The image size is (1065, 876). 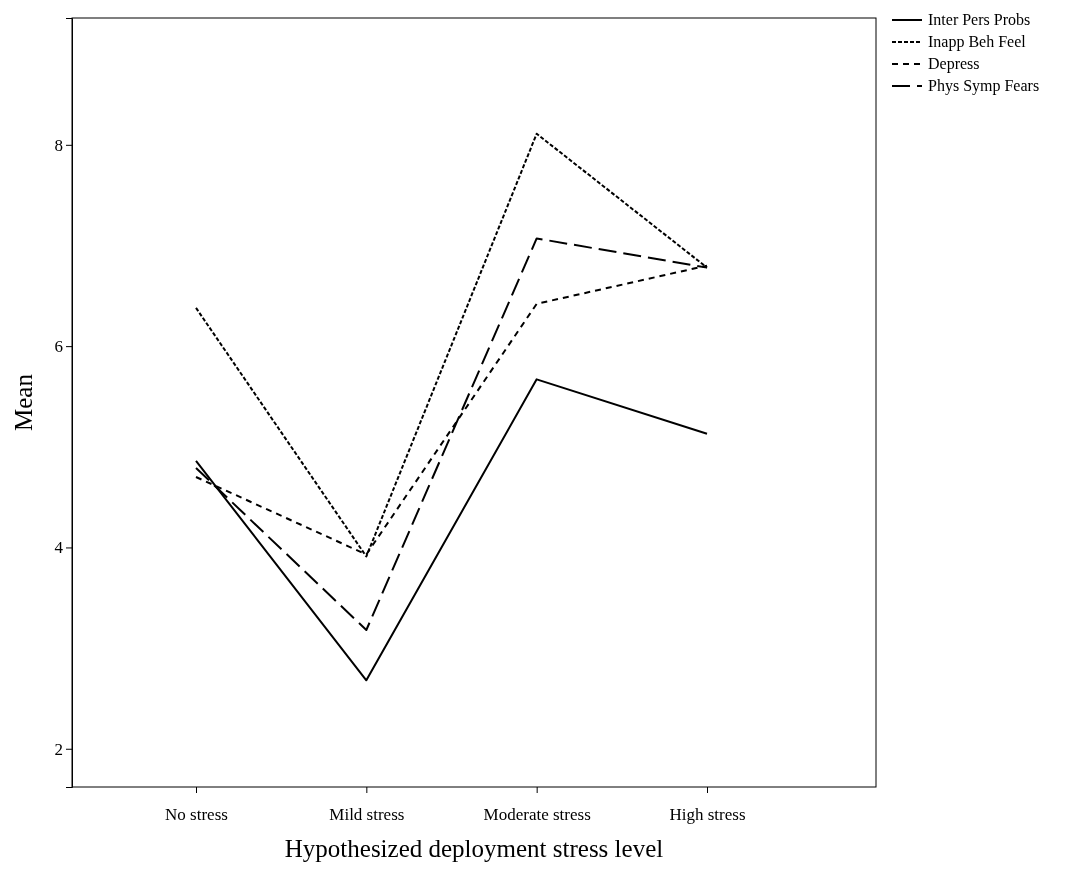 I want to click on x-tick-label: No stress, so click(x=196, y=814).